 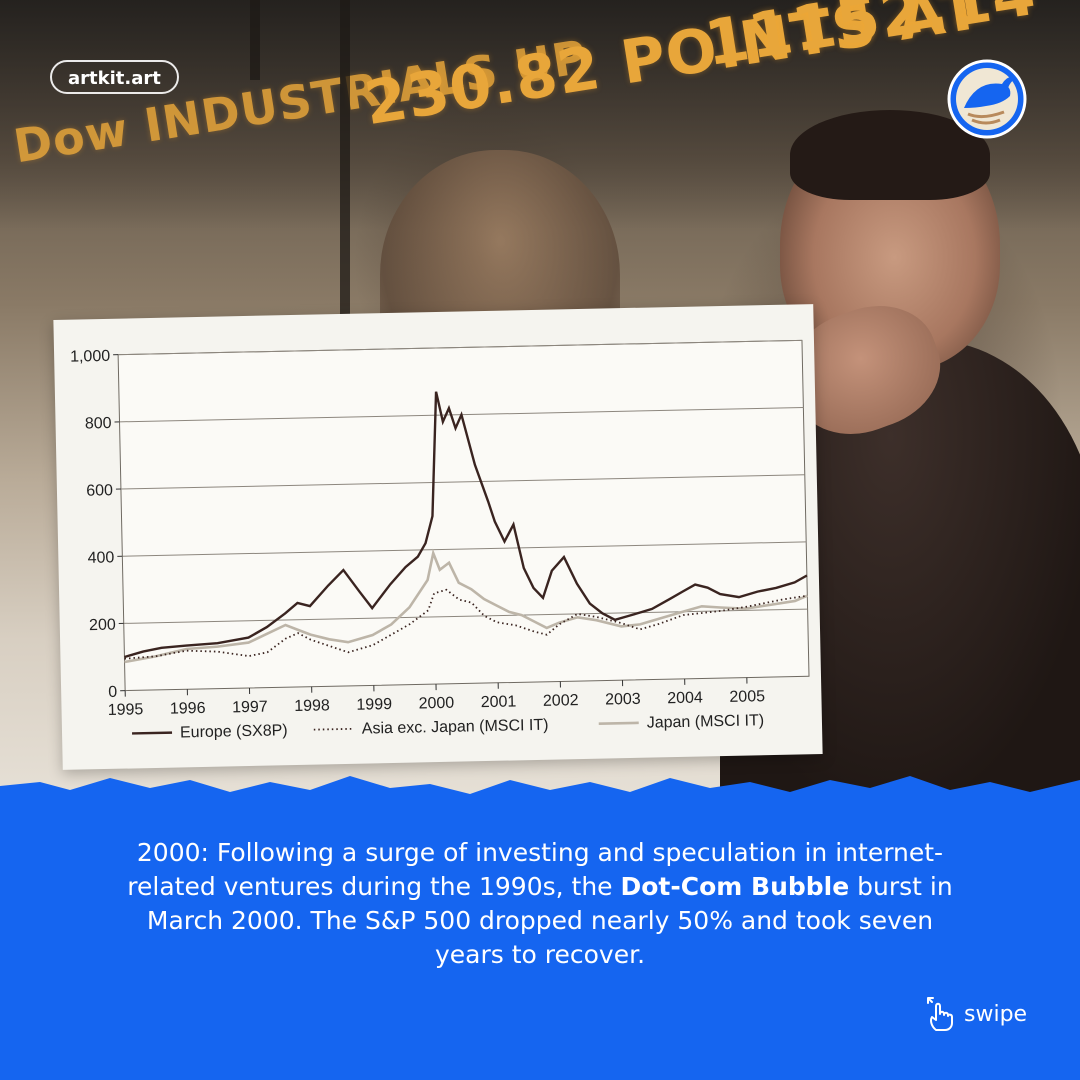 What do you see at coordinates (374, 705) in the screenshot?
I see `x-tick-label: 1999` at bounding box center [374, 705].